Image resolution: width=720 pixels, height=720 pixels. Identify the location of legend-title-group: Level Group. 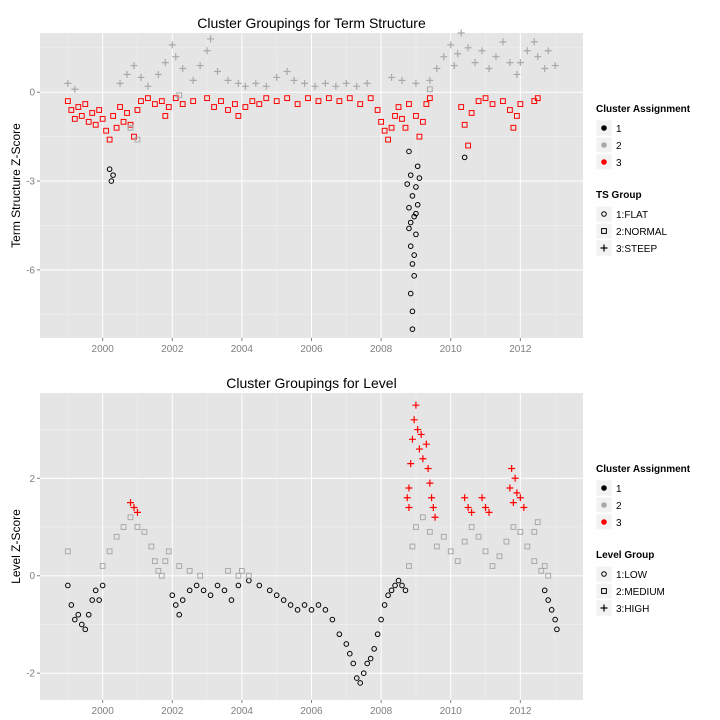
(625, 555).